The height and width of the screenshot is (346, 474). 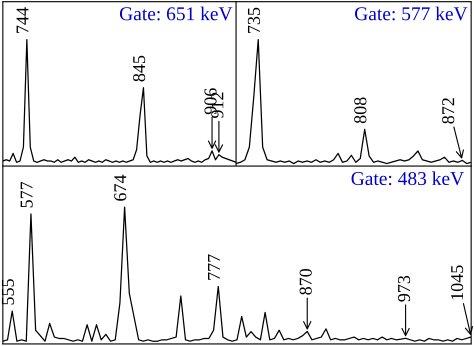 What do you see at coordinates (214, 267) in the screenshot?
I see `annotation: 777` at bounding box center [214, 267].